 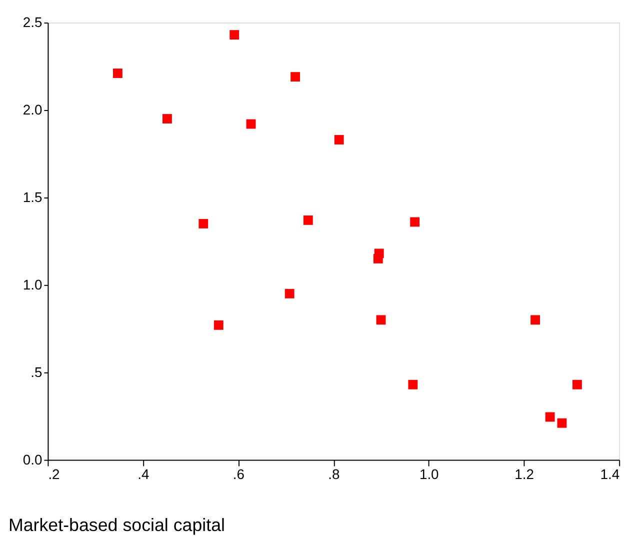 What do you see at coordinates (117, 524) in the screenshot?
I see `x-axis-title: Market-based social capital` at bounding box center [117, 524].